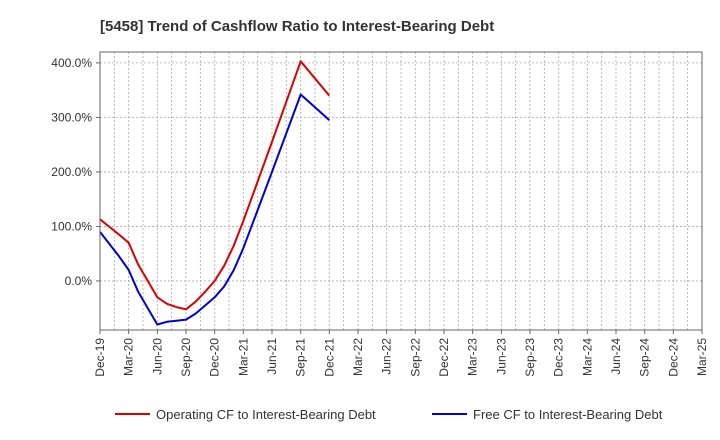 Image resolution: width=720 pixels, height=440 pixels. I want to click on x-tick-label: Jun-22, so click(387, 356).